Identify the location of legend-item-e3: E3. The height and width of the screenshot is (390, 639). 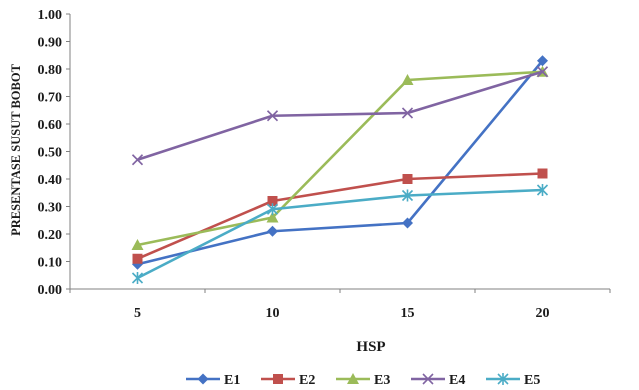
(363, 380).